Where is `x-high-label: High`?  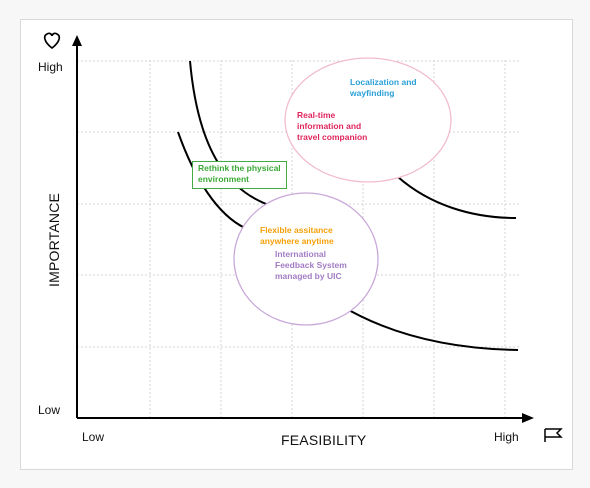 x-high-label: High is located at coordinates (506, 437).